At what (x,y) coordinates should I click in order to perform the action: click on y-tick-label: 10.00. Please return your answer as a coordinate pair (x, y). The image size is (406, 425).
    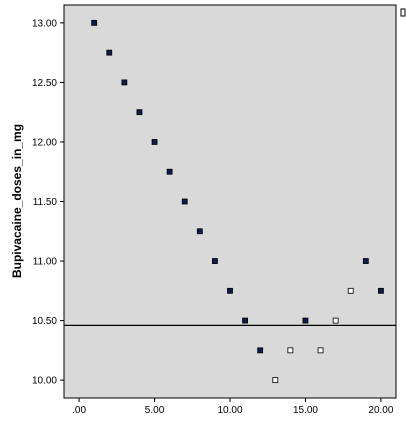
    Looking at the image, I should click on (44, 381).